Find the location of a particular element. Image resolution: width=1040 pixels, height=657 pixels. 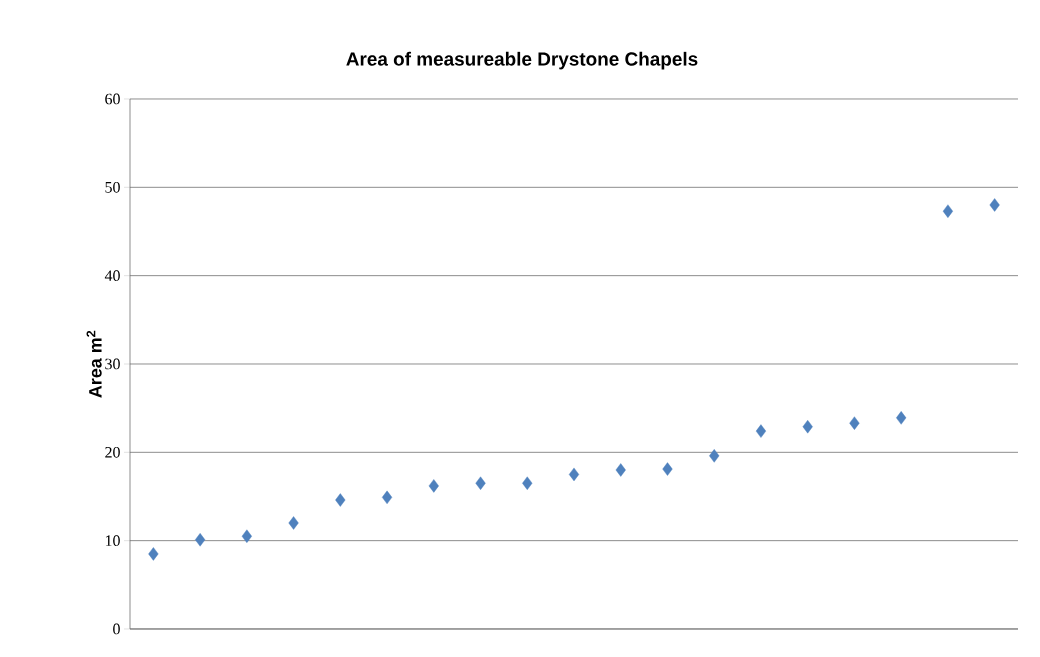

y-tick-label: 40 is located at coordinates (112, 276).